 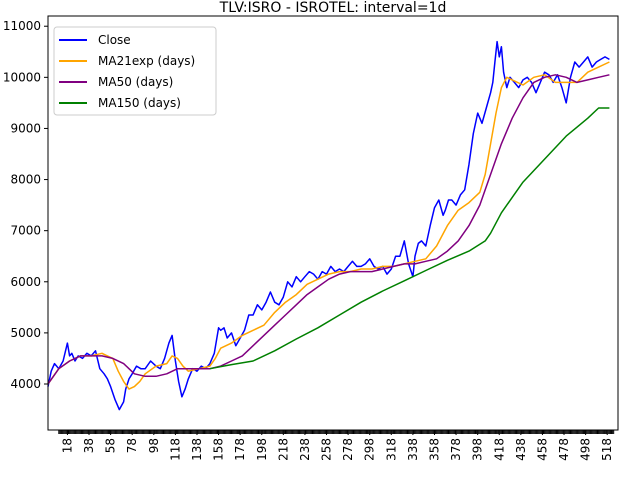 What do you see at coordinates (240, 449) in the screenshot?
I see `x-tick-label: 178` at bounding box center [240, 449].